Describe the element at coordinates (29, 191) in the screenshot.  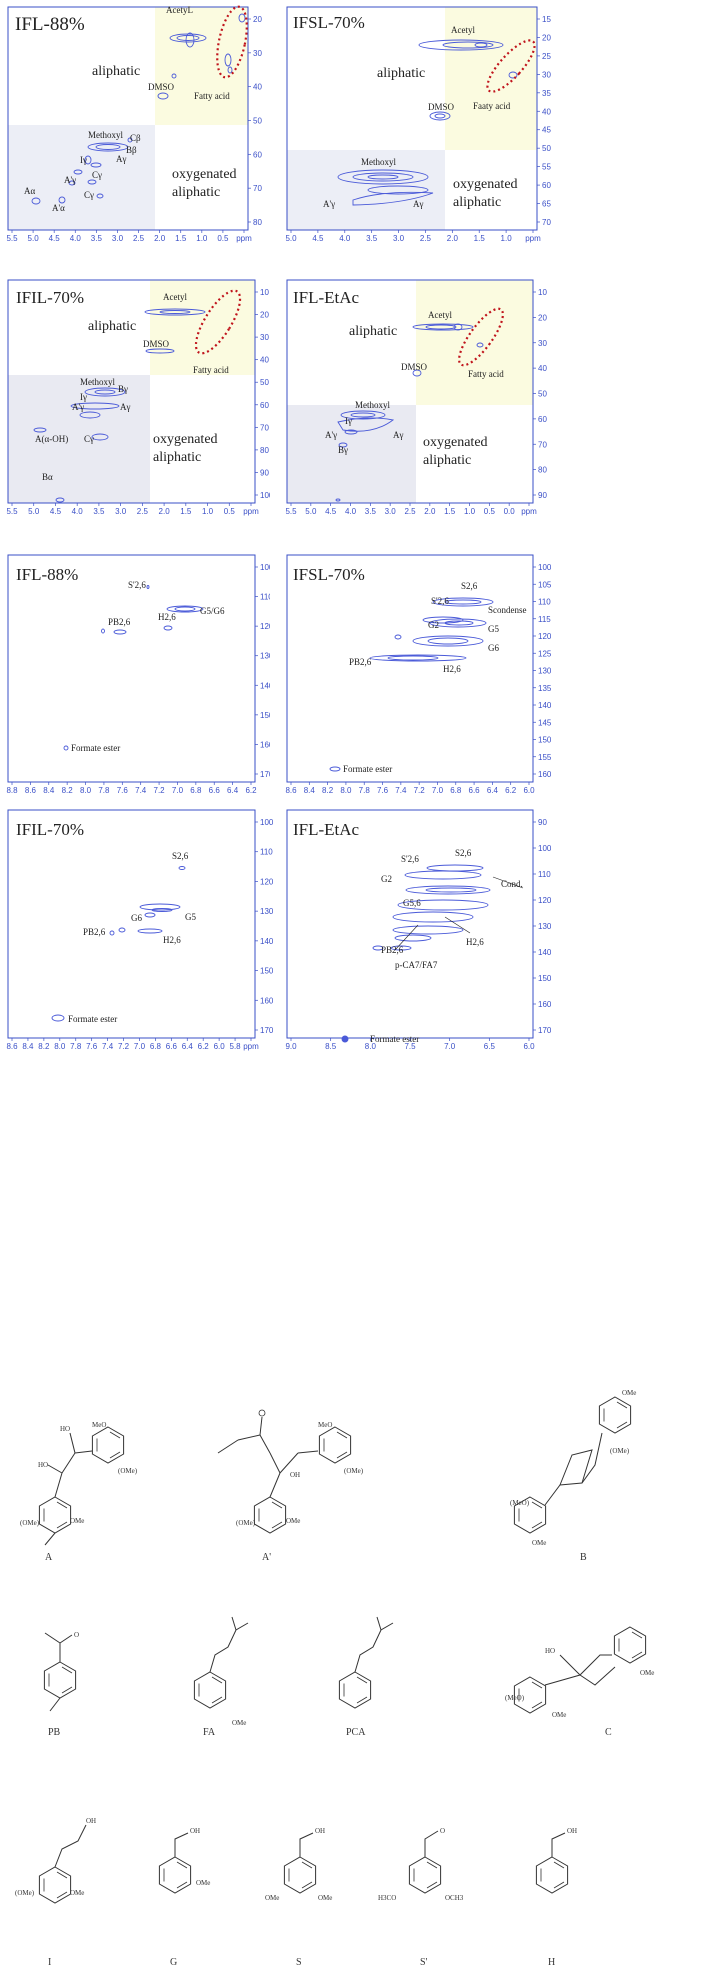
I see `peak-label: Aα` at that location.